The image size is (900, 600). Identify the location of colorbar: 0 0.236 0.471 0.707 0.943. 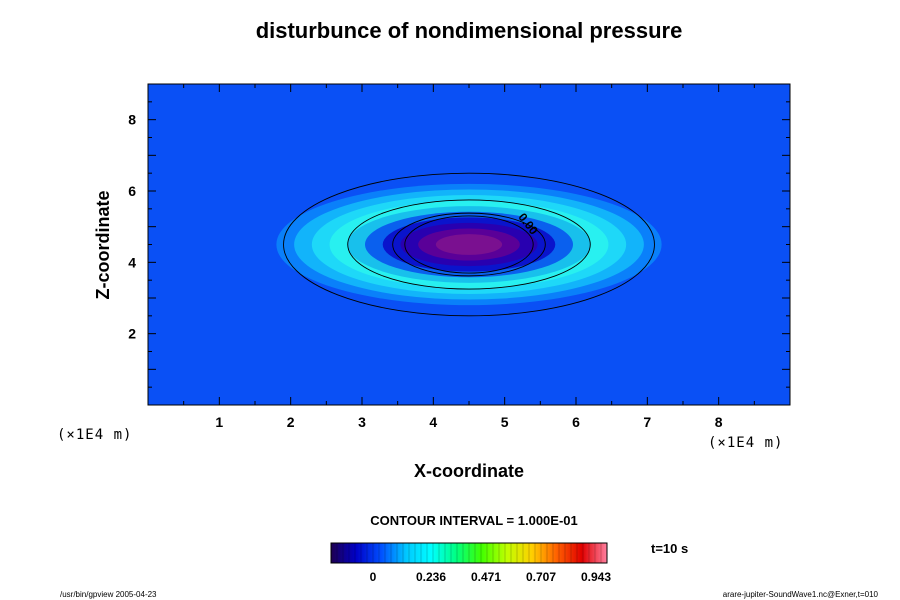
(470, 563).